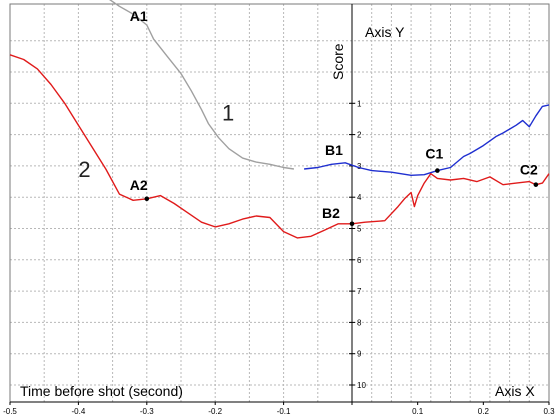 This screenshot has height=417, width=557. What do you see at coordinates (139, 16) in the screenshot?
I see `annotation-a1: A1` at bounding box center [139, 16].